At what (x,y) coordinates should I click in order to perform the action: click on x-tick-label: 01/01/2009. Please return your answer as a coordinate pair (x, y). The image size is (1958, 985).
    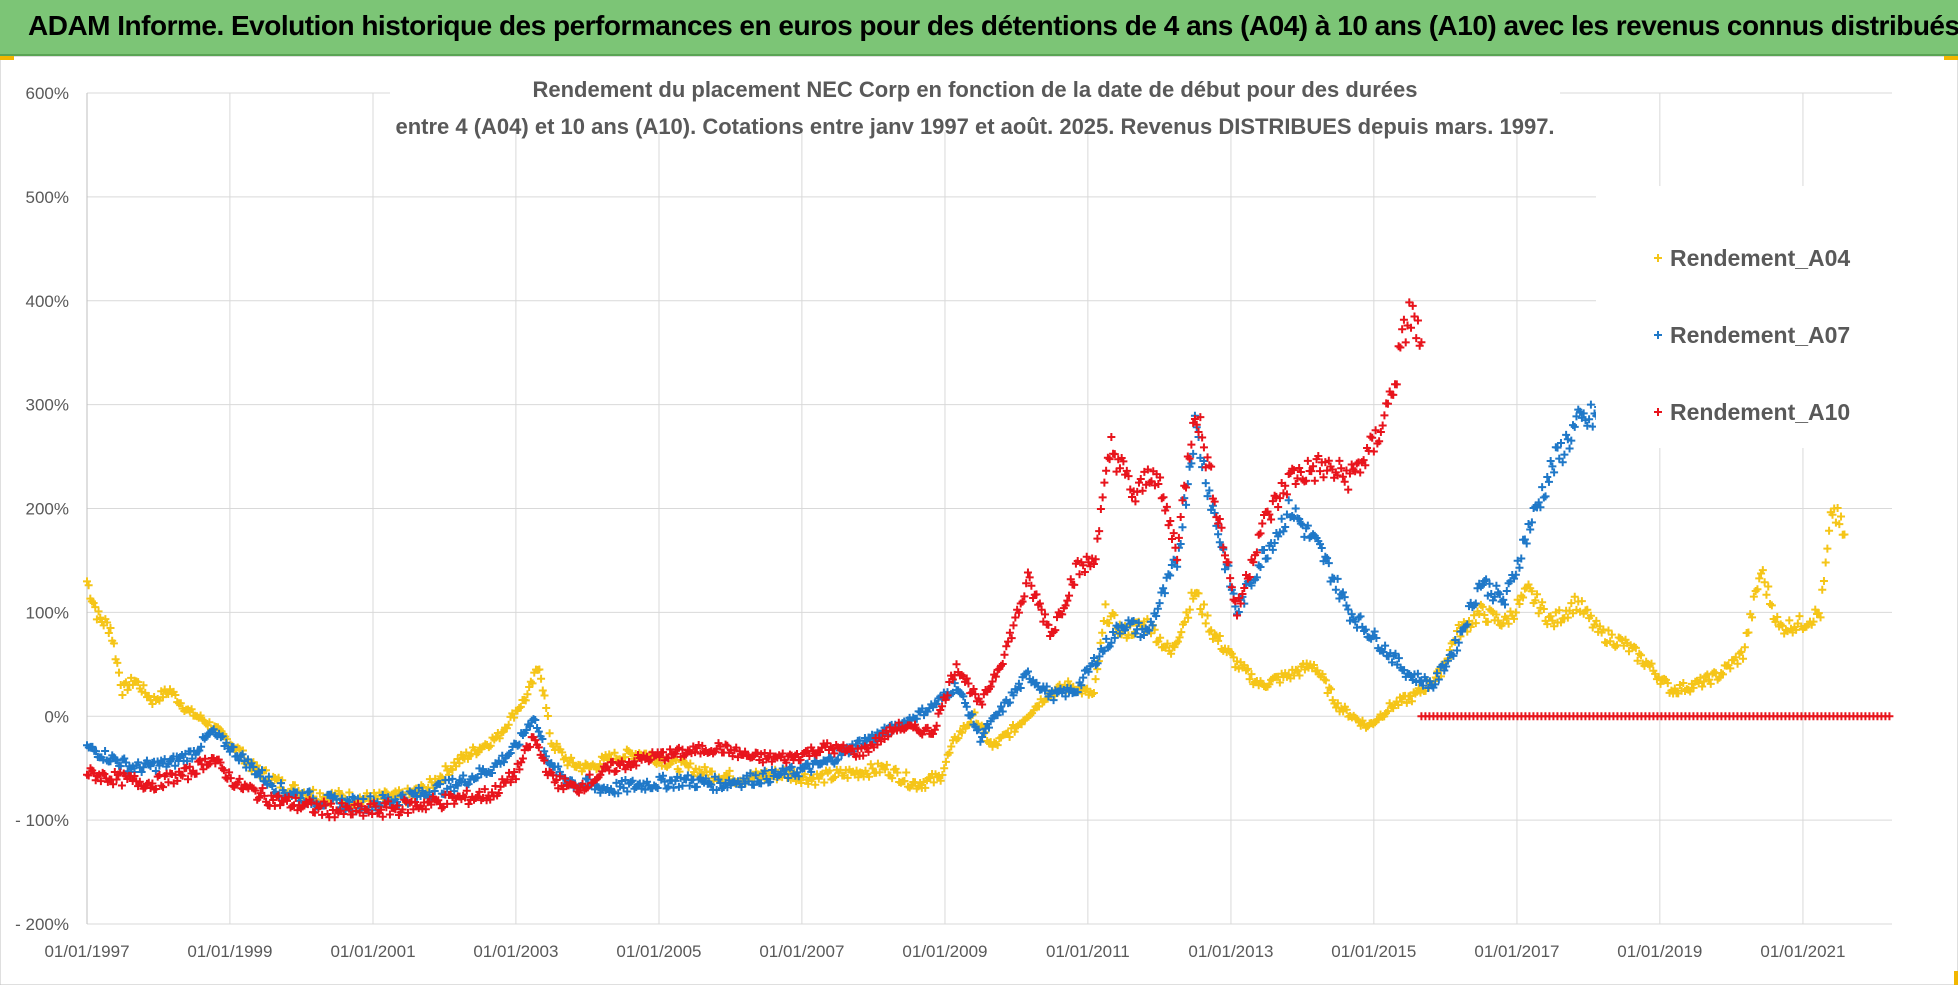
    Looking at the image, I should click on (944, 951).